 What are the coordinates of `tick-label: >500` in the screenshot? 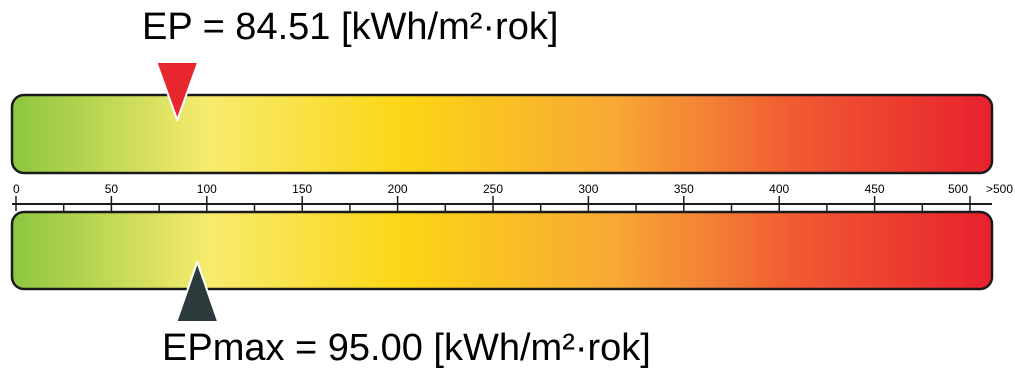 It's located at (999, 189).